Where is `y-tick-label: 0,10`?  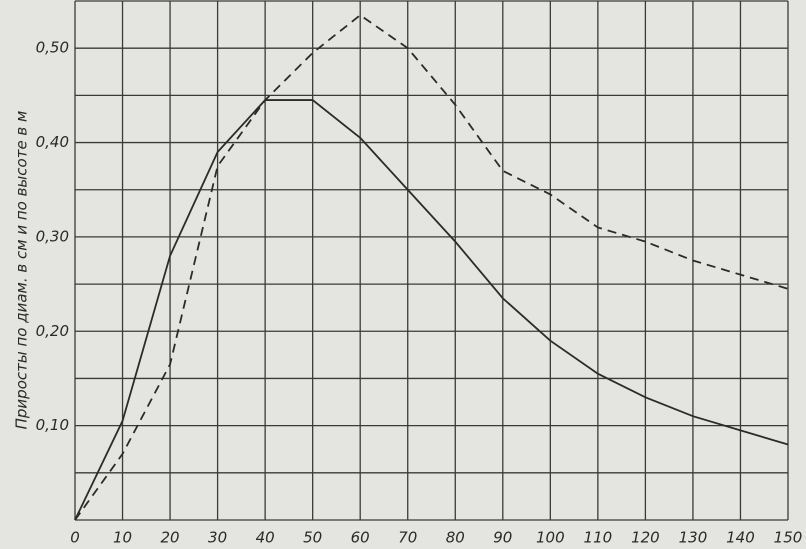 y-tick-label: 0,10 is located at coordinates (52, 425).